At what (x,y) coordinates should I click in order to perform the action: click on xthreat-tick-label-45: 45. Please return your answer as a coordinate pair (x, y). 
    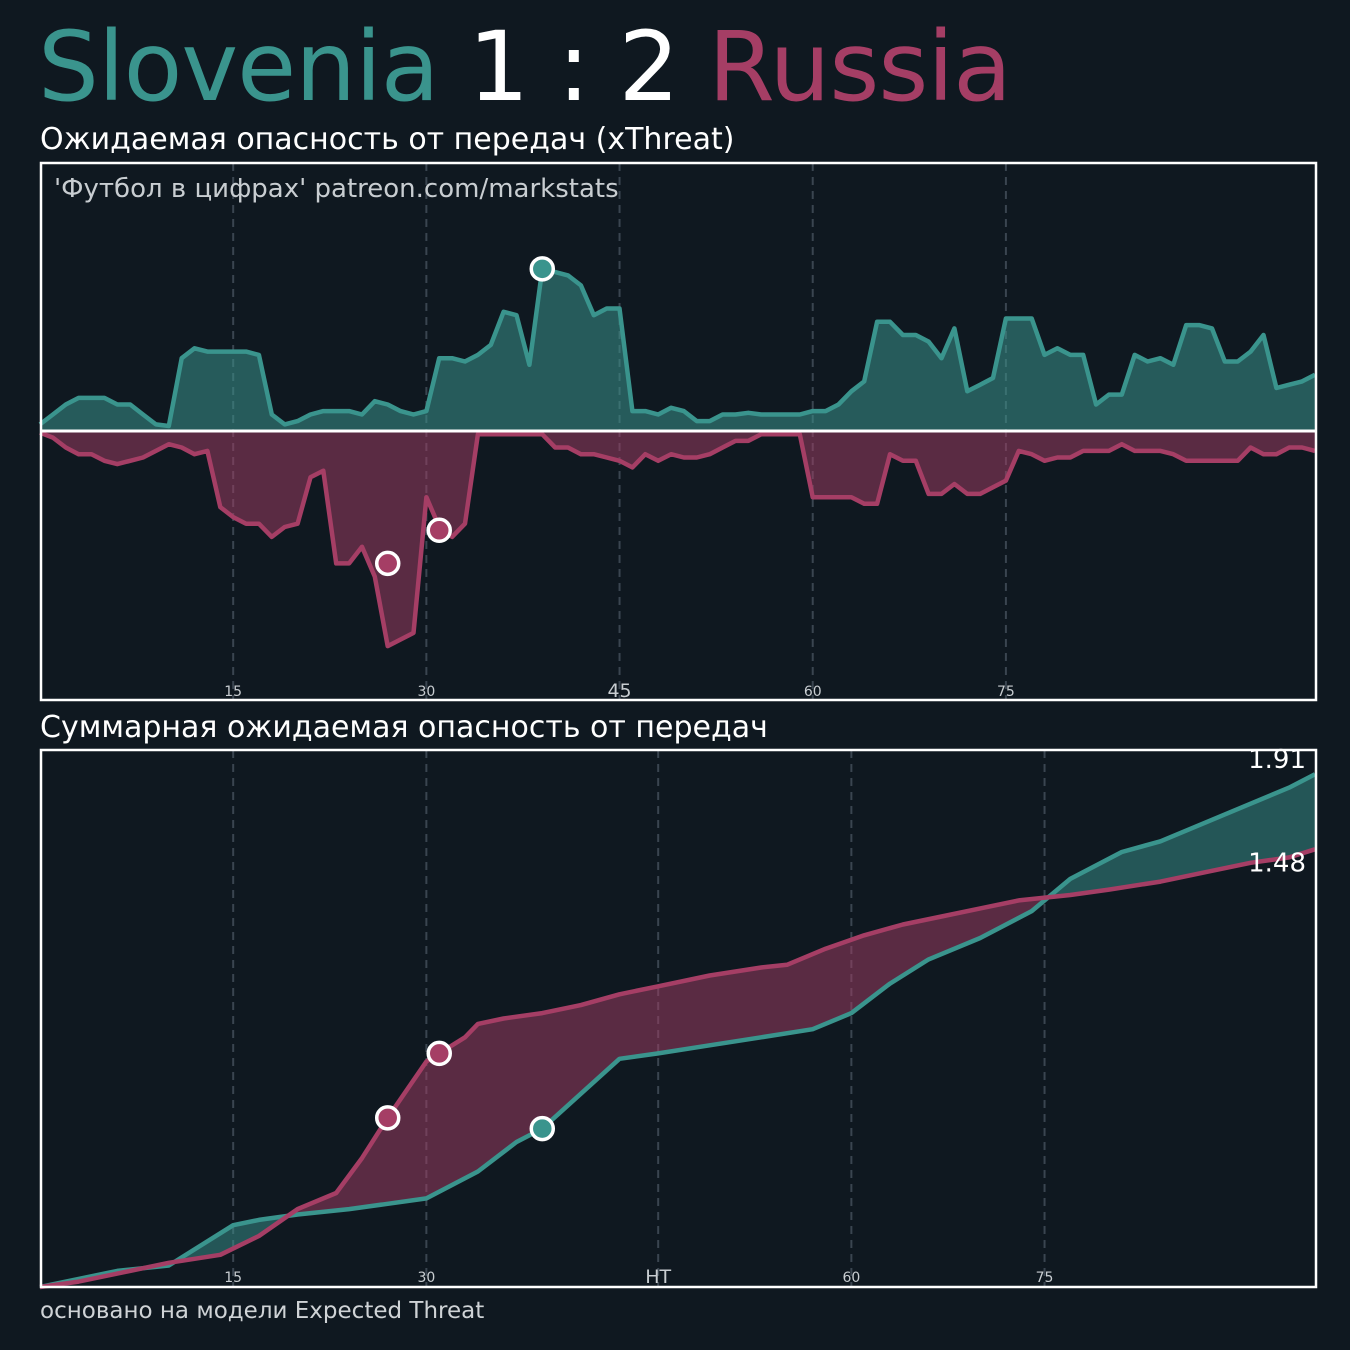
    Looking at the image, I should click on (619, 691).